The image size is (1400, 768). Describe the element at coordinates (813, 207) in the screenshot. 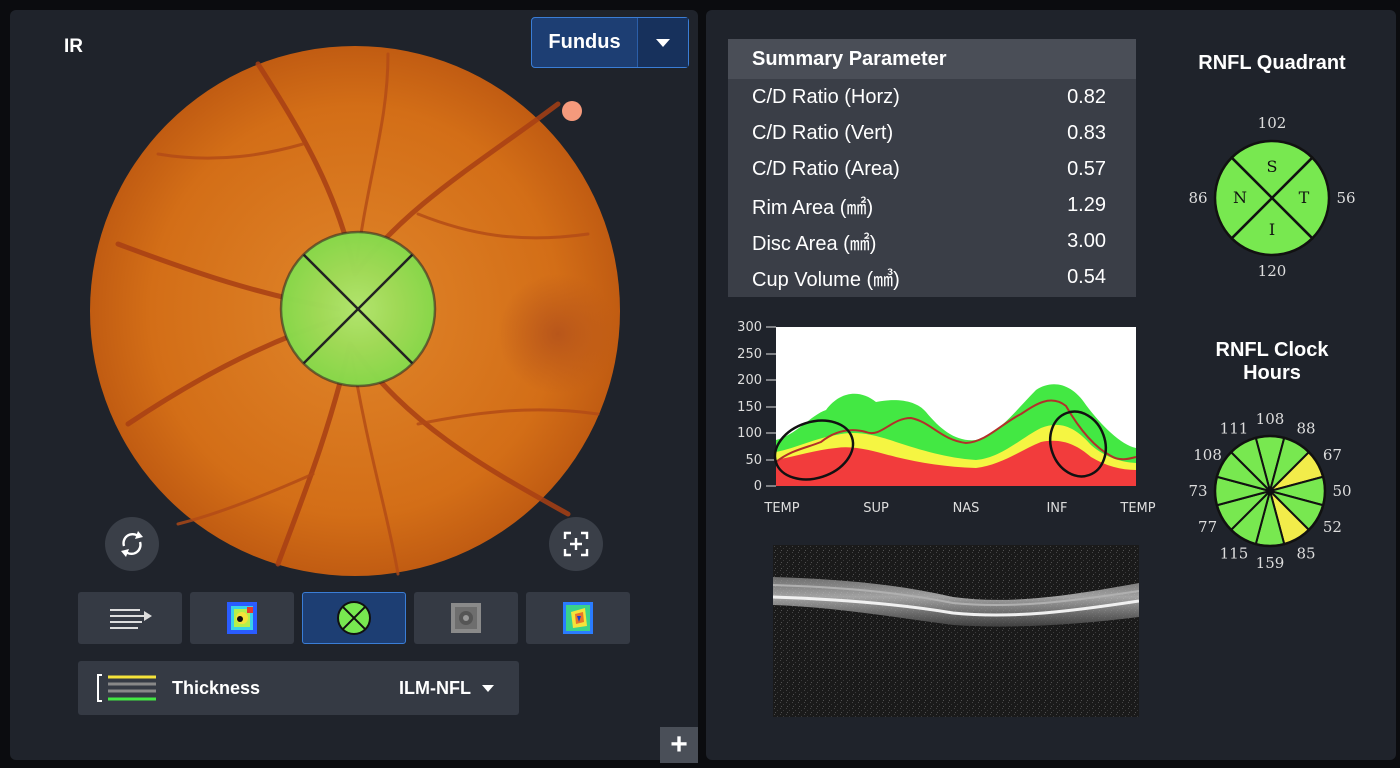

I see `summary-label: Rim Area (㎟)` at that location.